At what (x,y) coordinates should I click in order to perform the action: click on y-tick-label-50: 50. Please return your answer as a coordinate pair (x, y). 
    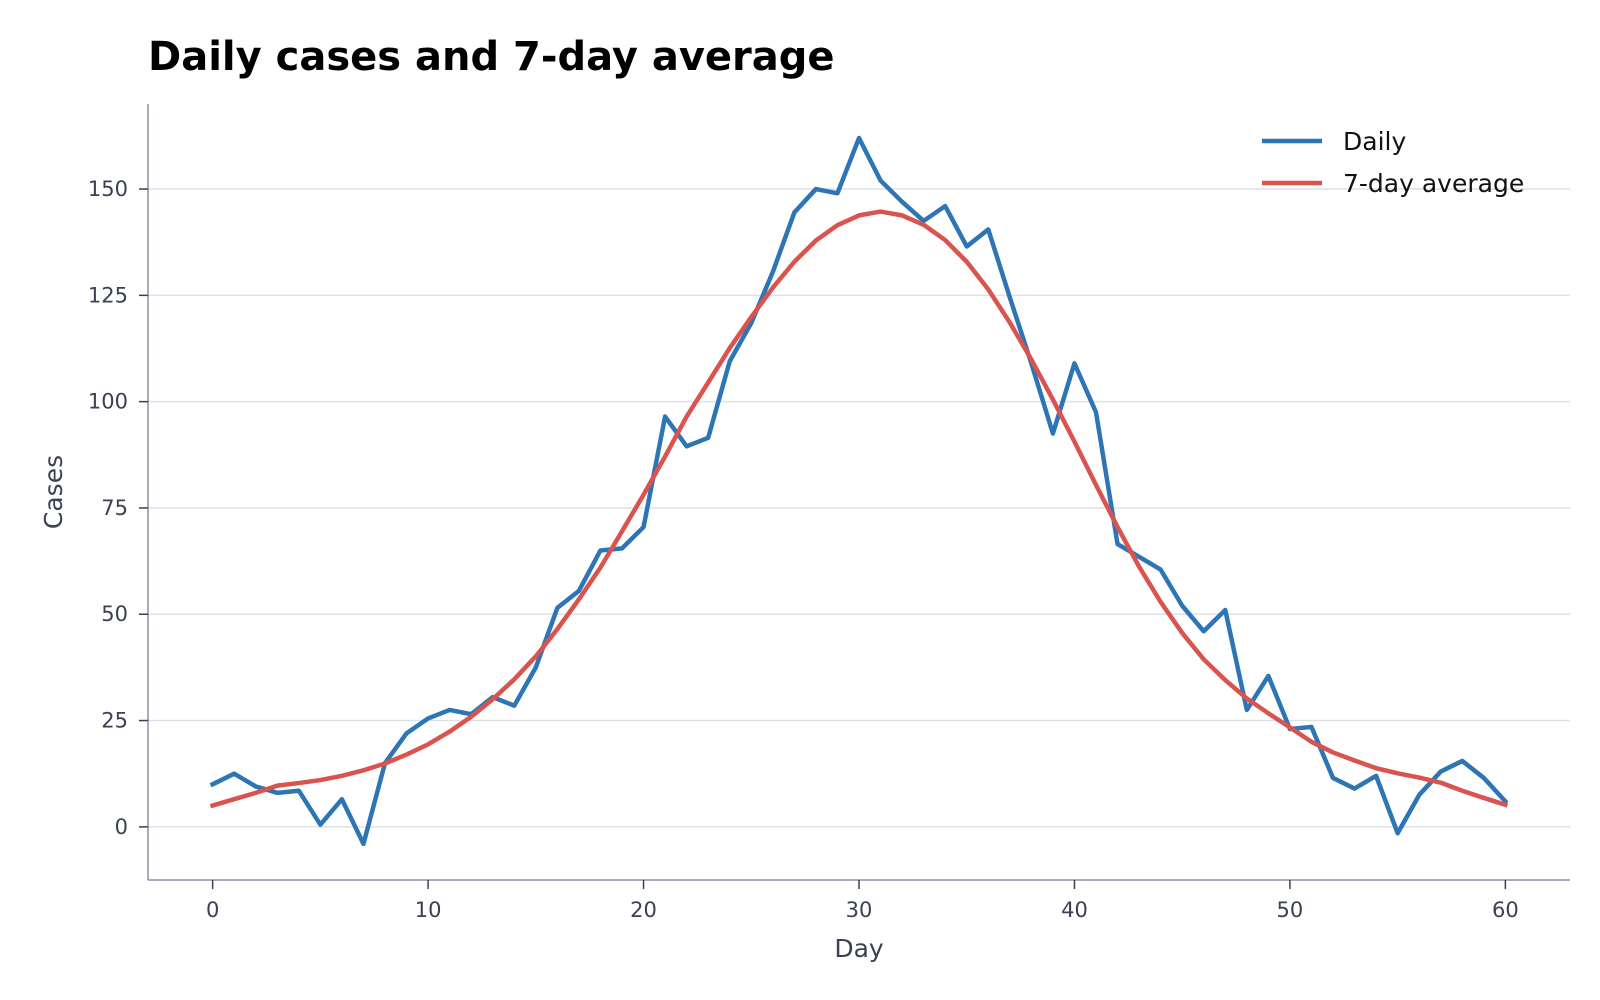
    Looking at the image, I should click on (114, 614).